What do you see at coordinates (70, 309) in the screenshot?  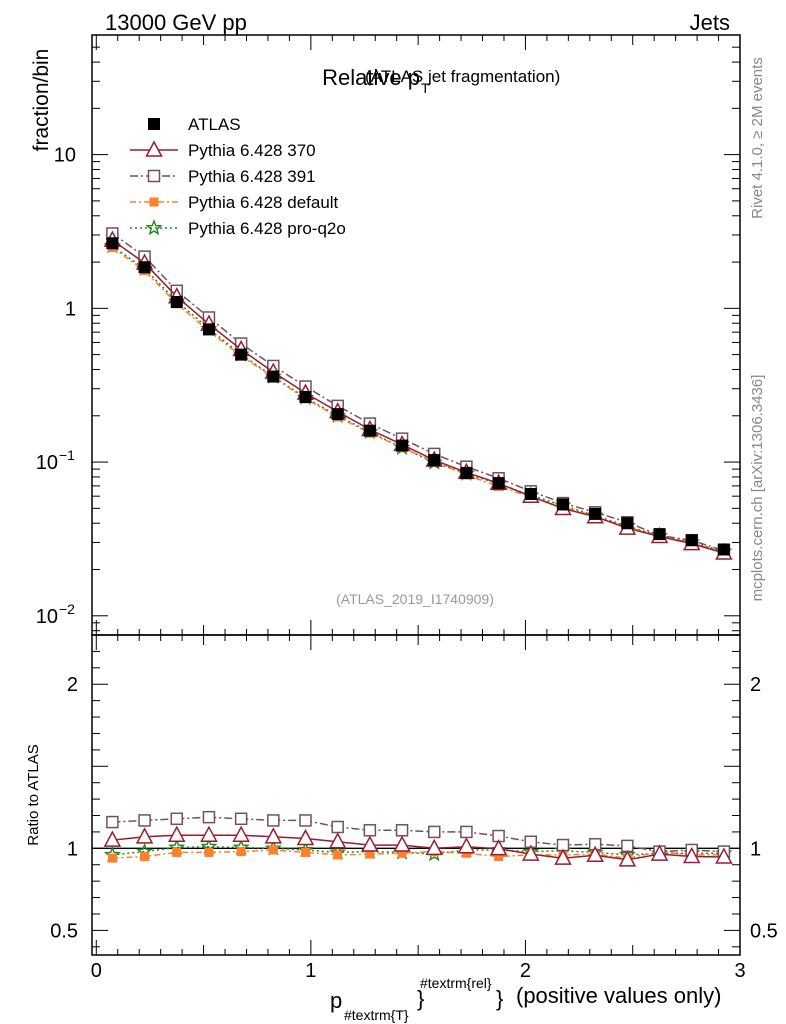 I see `main-y-tick-label: 1` at bounding box center [70, 309].